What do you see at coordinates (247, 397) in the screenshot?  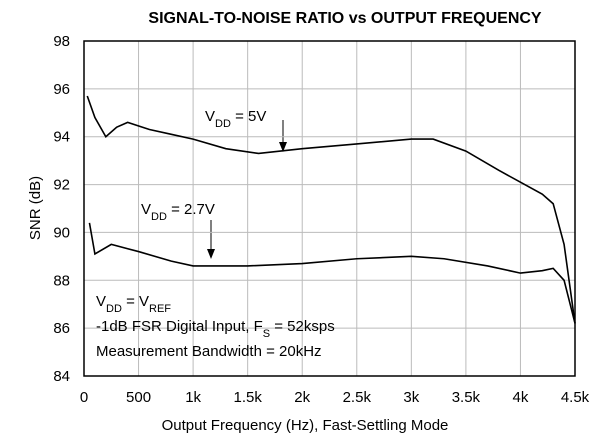 I see `x-tick-label: 1.5k` at bounding box center [247, 397].